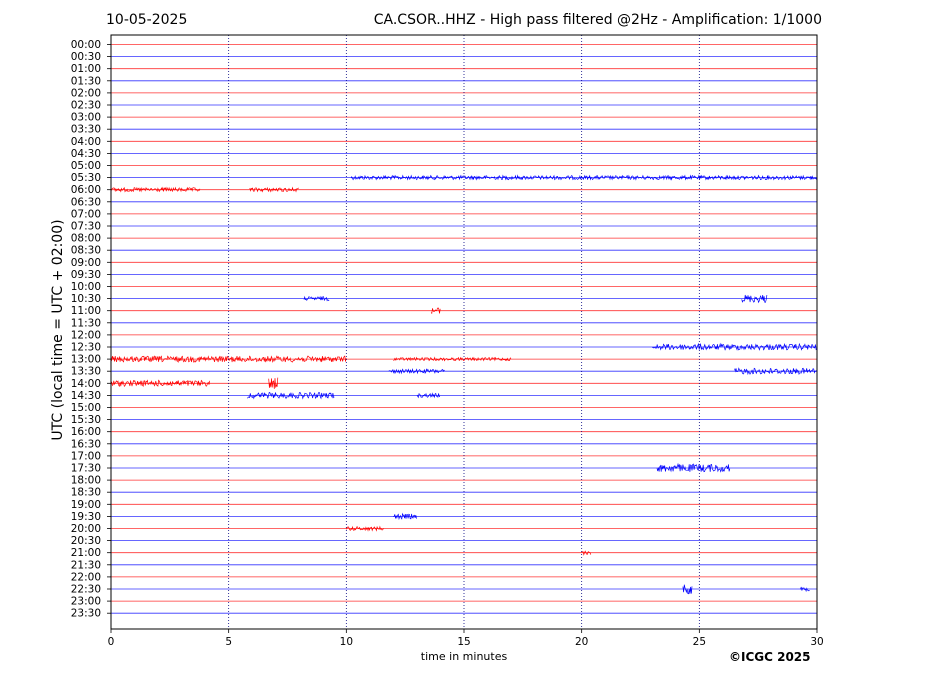  I want to click on y-tick-label: 11:00, so click(86, 311).